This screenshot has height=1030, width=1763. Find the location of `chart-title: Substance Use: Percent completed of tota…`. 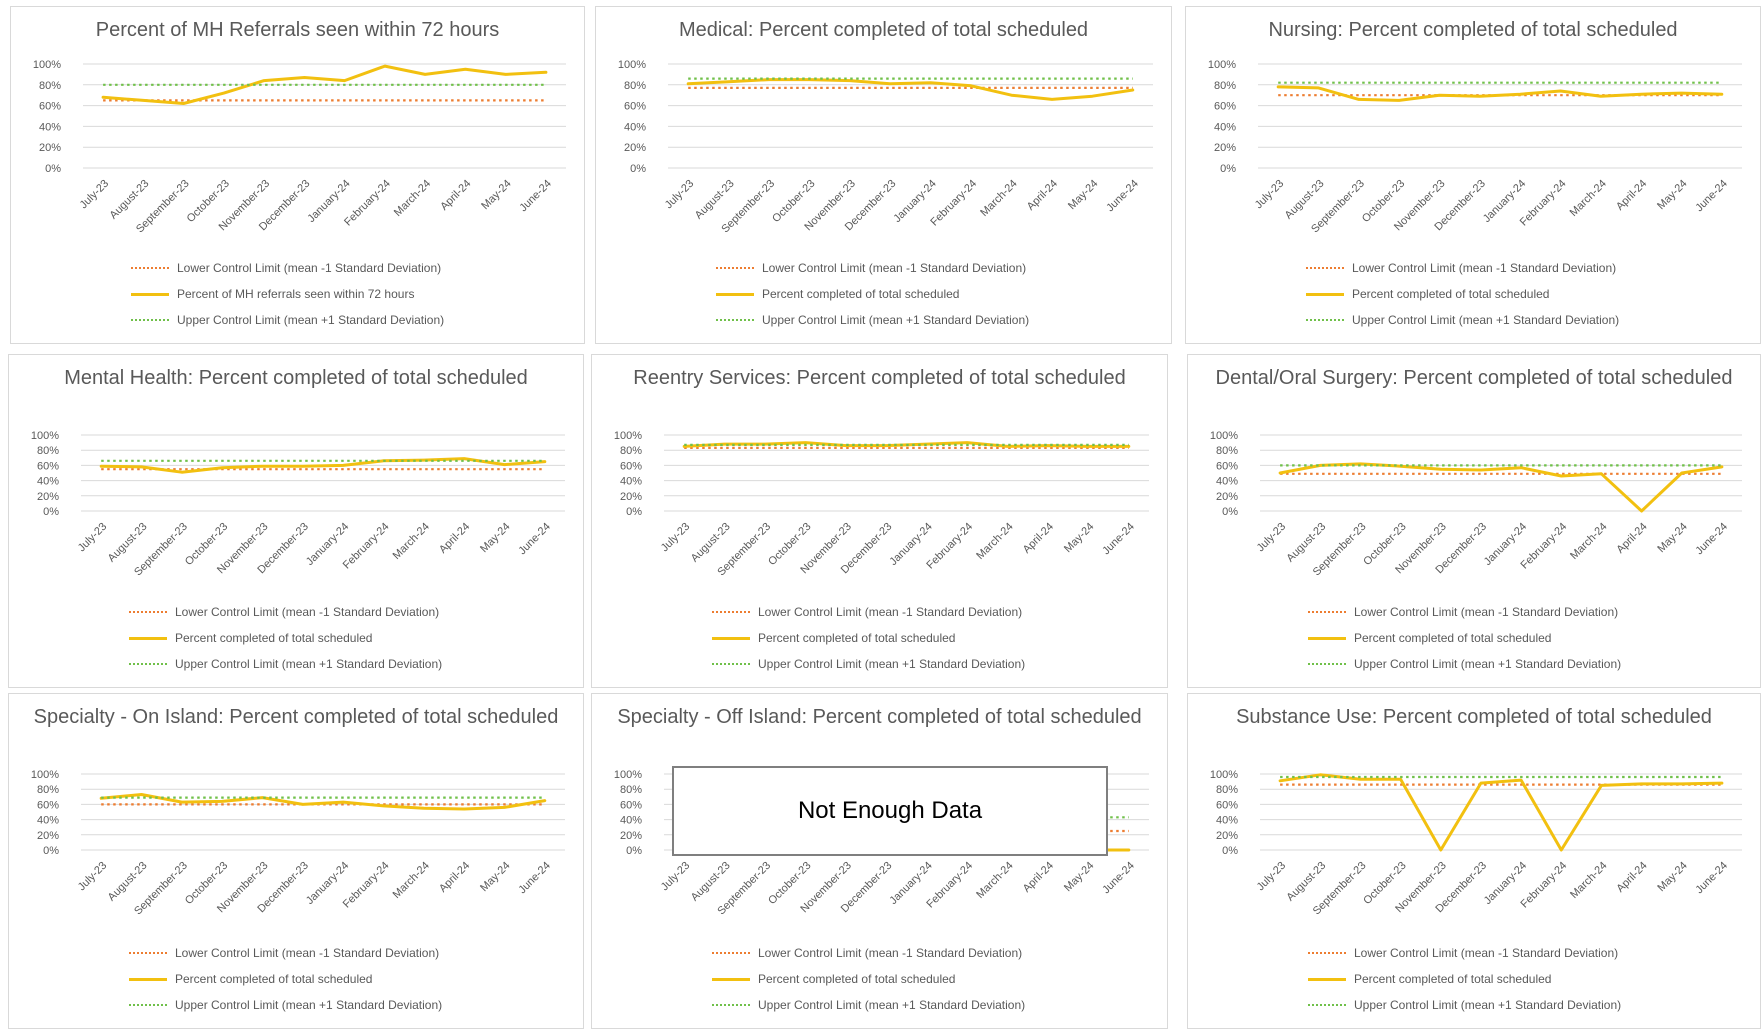

chart-title: Substance Use: Percent completed of tota… is located at coordinates (1474, 717).